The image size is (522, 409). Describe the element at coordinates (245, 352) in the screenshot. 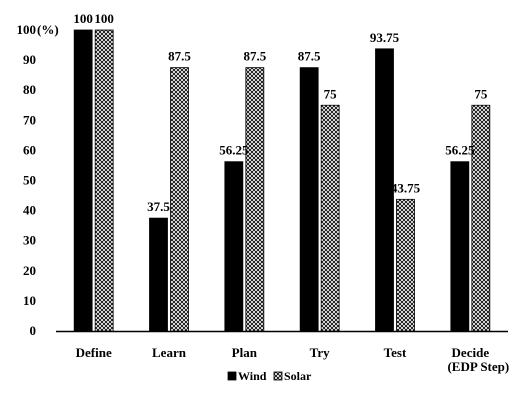

I see `x-category-label: Plan` at that location.